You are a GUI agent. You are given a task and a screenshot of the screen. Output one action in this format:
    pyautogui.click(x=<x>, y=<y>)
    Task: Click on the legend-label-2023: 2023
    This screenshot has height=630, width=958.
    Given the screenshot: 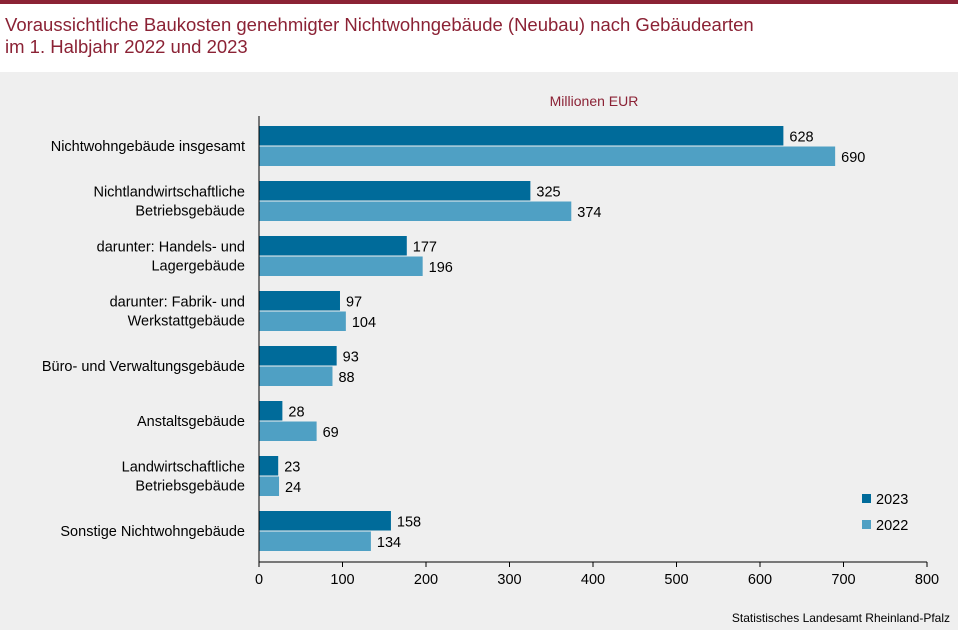 What is the action you would take?
    pyautogui.click(x=892, y=500)
    